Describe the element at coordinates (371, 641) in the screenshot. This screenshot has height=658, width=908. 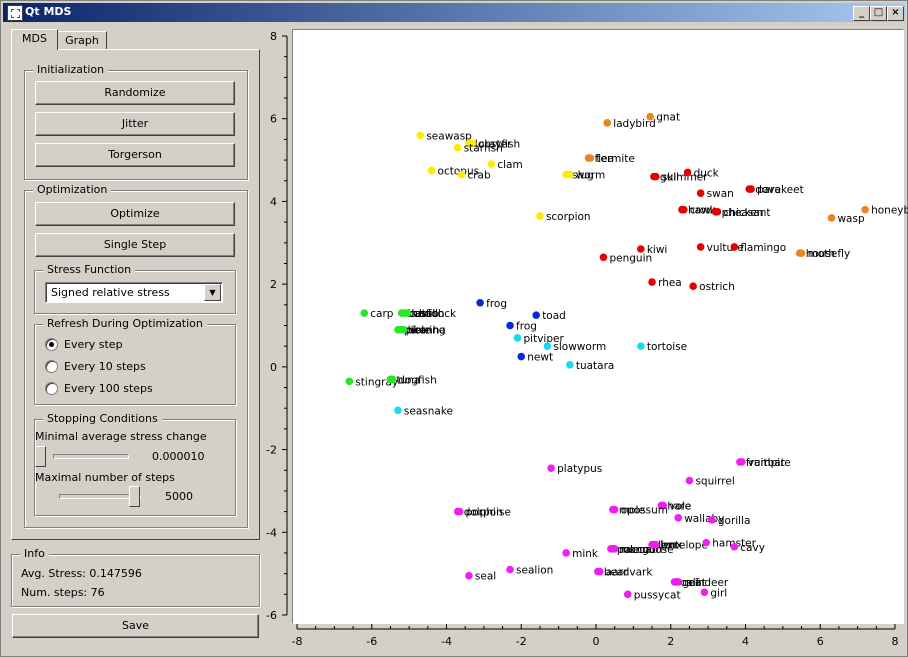
I see `x-tick-label: -6` at that location.